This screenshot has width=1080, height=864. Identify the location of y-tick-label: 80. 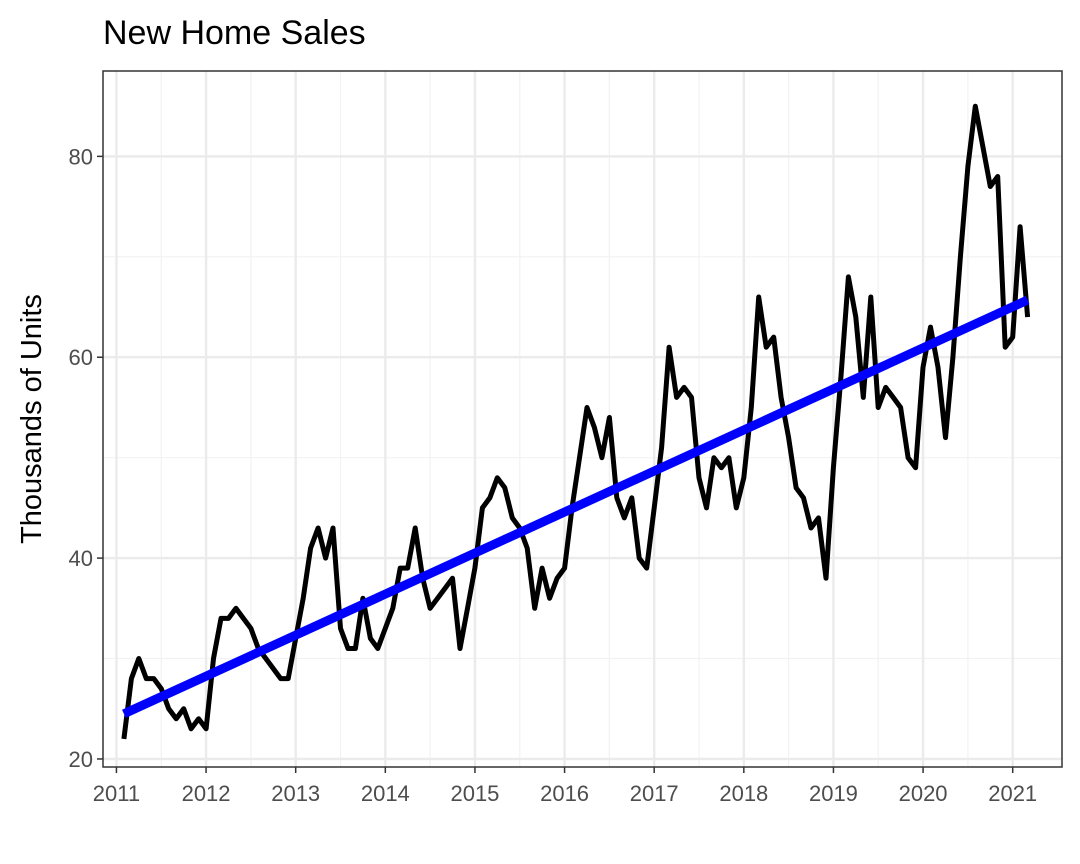
(81, 156).